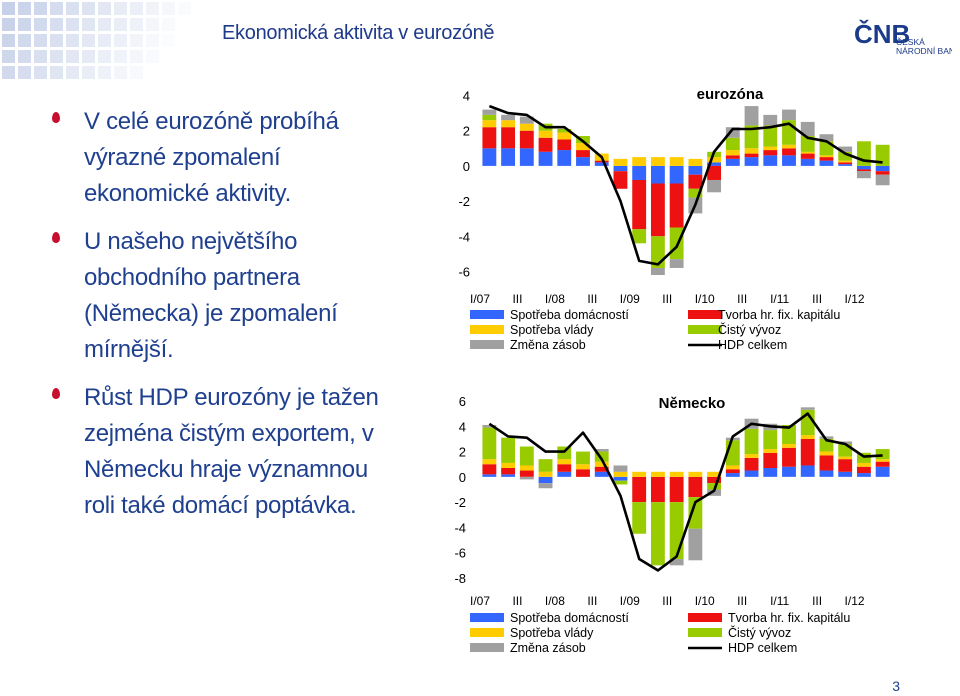  I want to click on y-tick-label: -4, so click(460, 527).